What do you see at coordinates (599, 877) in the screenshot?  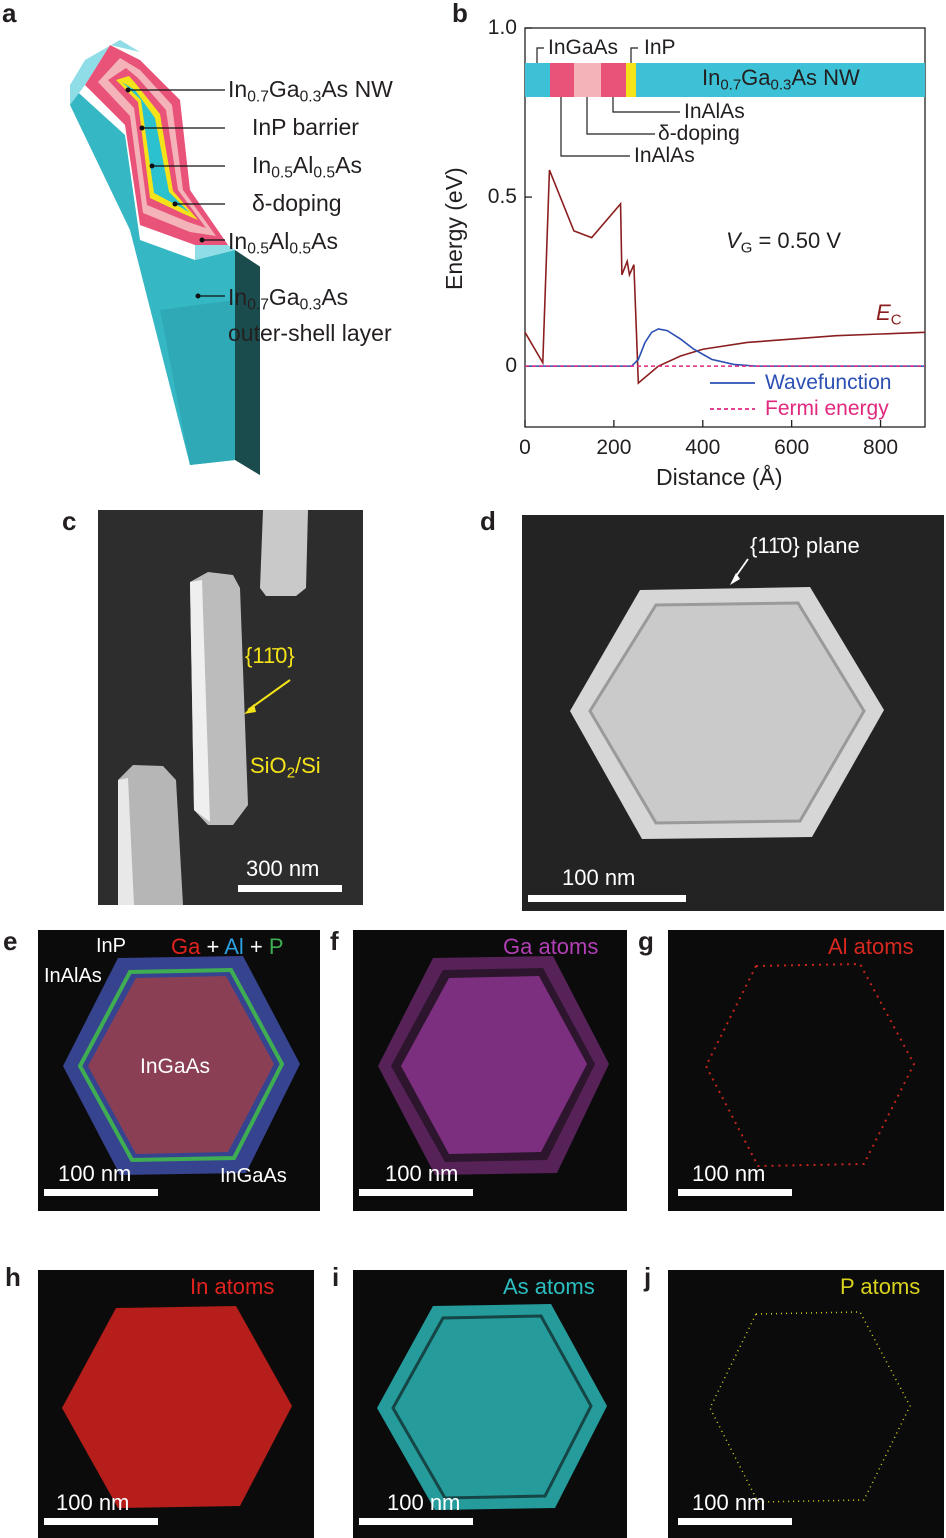 I see `scale-label-d: 100 nm` at bounding box center [599, 877].